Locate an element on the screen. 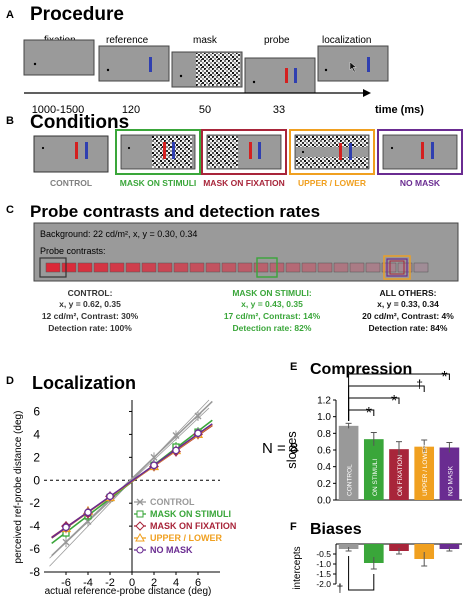 The height and width of the screenshot is (606, 474). y-tick-label: 0.6 is located at coordinates (324, 451).